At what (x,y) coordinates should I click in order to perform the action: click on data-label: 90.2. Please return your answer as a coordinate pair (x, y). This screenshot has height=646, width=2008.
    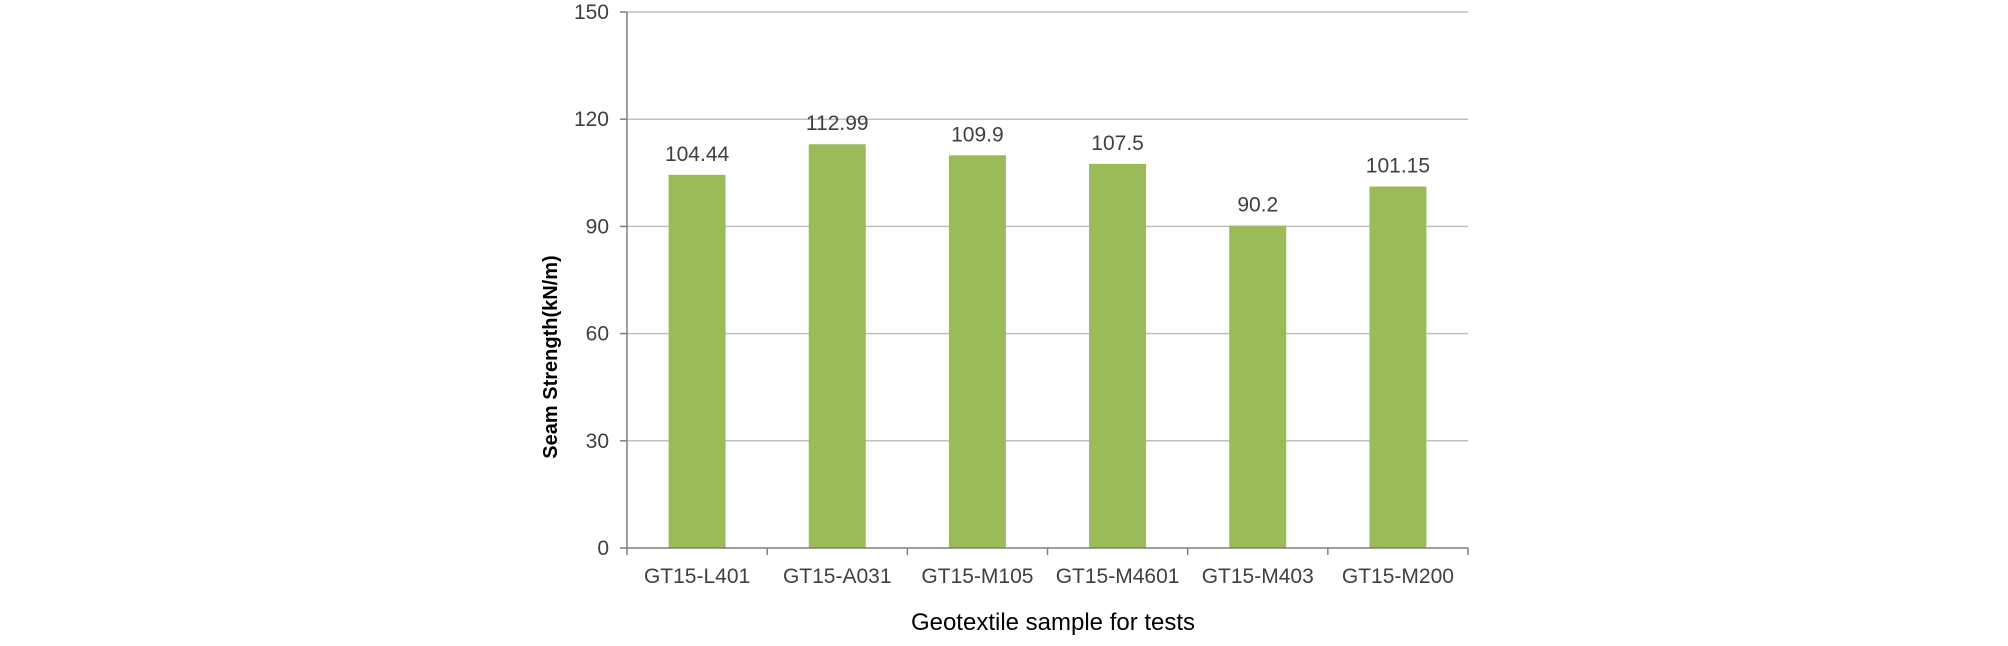
    Looking at the image, I should click on (1257, 205).